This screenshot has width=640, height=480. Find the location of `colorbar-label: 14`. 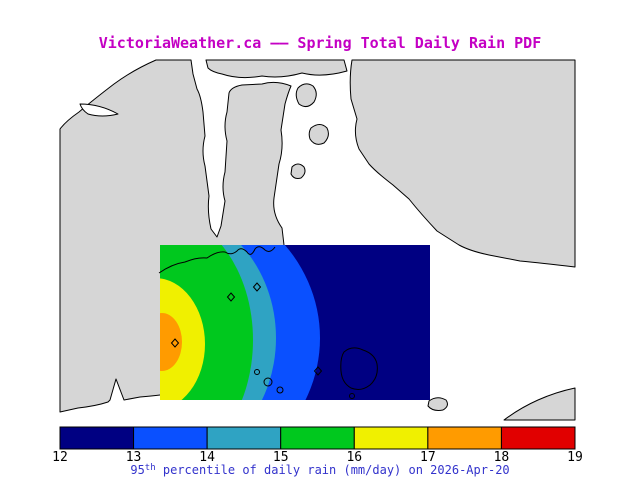

colorbar-label: 14 is located at coordinates (207, 457).